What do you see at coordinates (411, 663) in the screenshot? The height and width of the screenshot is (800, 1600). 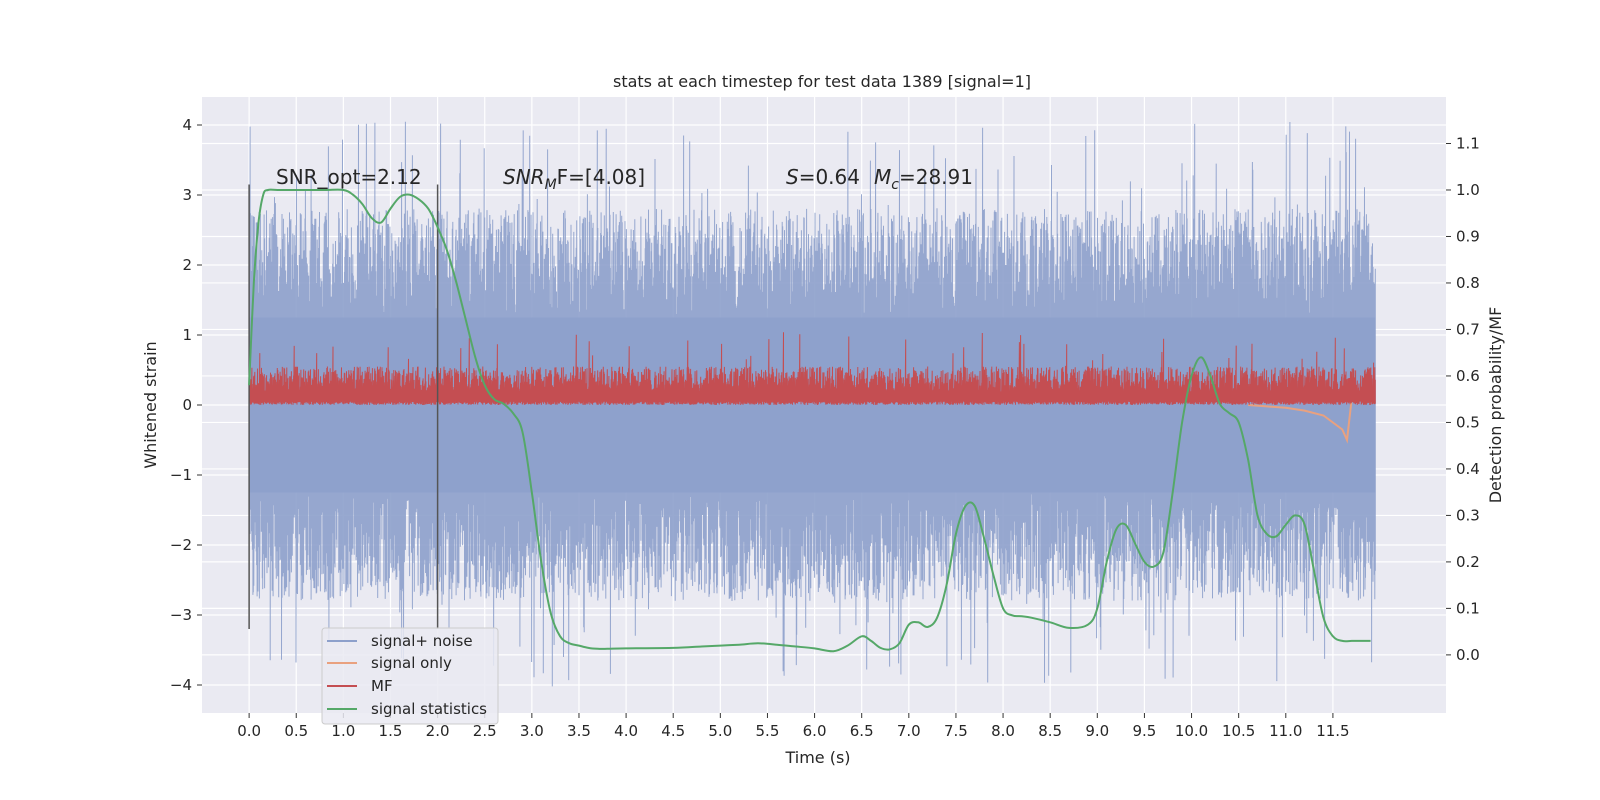 I see `legend-label-signal-only: signal only` at bounding box center [411, 663].